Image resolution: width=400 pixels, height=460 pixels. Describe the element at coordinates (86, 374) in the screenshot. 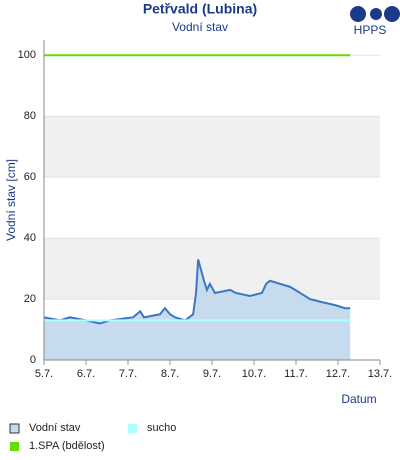

I see `x-tick-label: 6.7.` at that location.